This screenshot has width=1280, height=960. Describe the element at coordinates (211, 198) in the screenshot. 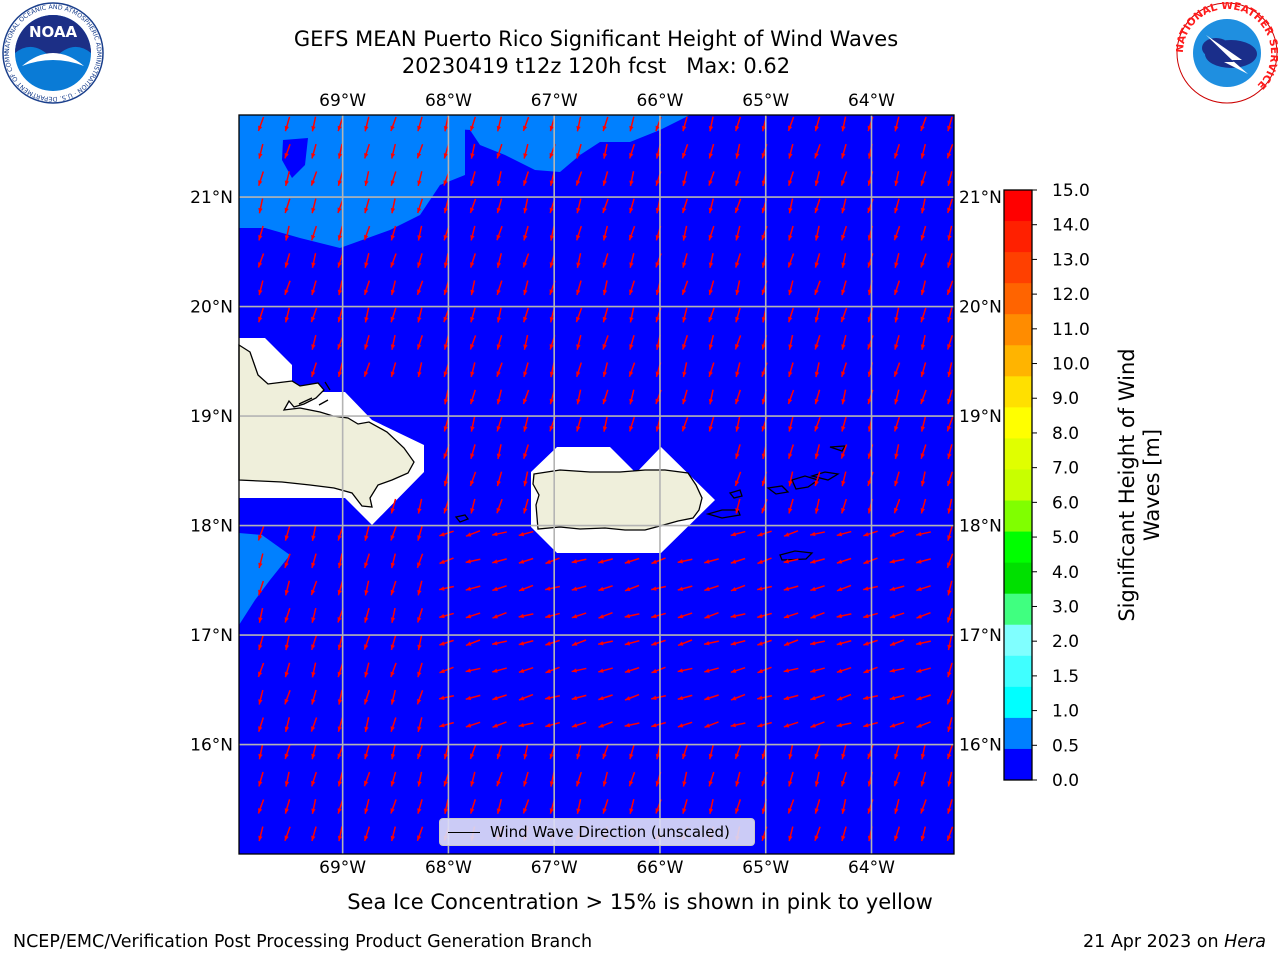

I see `lat-tick-label-left: 21°N` at that location.